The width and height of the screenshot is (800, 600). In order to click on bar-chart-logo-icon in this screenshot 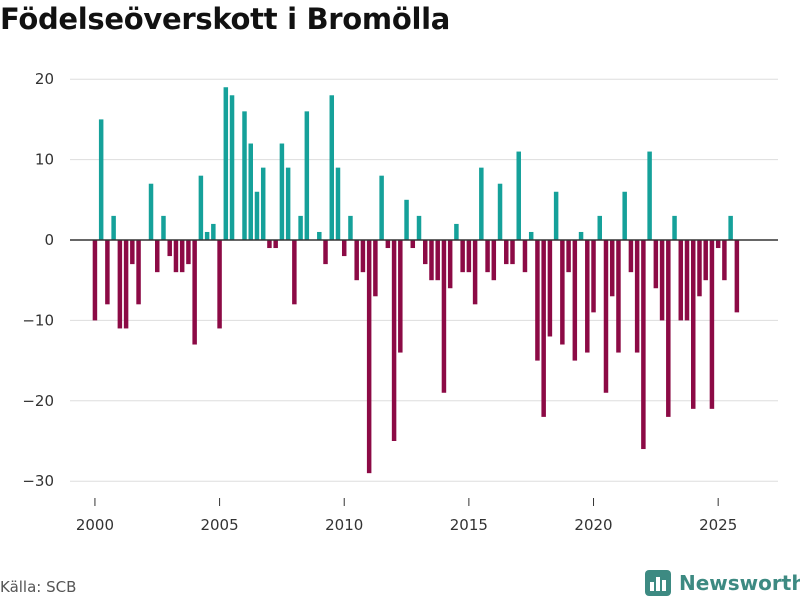, I will do `click(658, 583)`.